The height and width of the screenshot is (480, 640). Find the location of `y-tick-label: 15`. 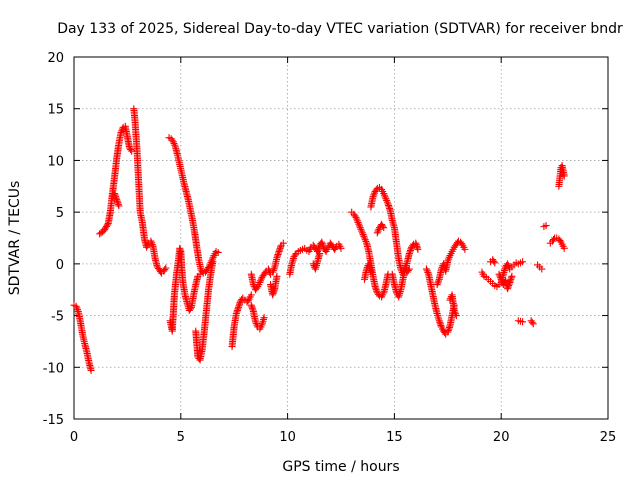

y-tick-label: 15 is located at coordinates (55, 110).